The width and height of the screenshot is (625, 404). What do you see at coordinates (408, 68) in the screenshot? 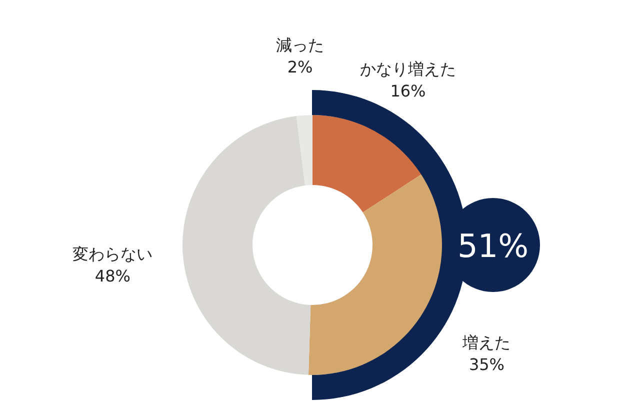
I see `slice-label: かなり増えた` at bounding box center [408, 68].